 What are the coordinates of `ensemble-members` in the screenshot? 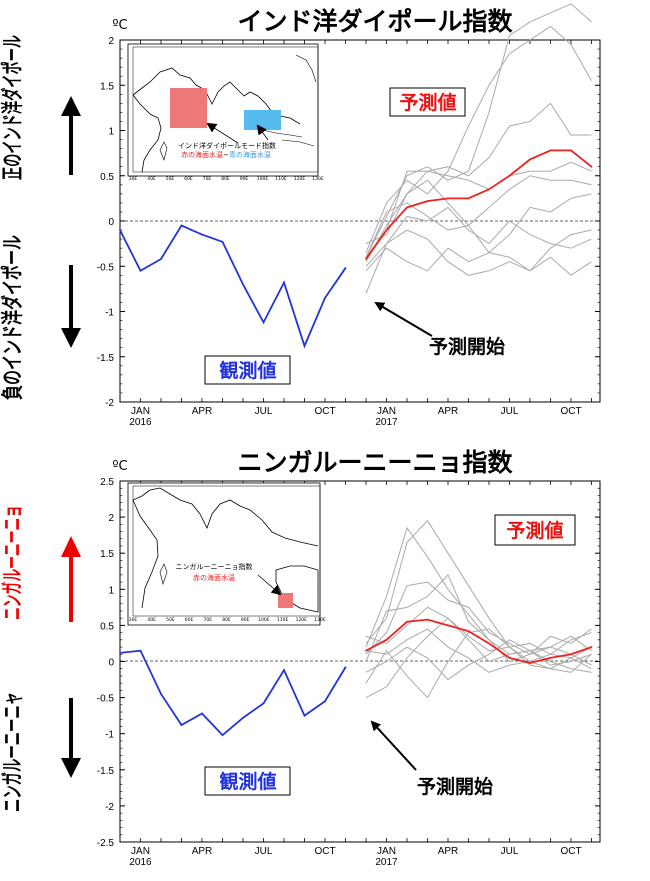 It's located at (478, 609).